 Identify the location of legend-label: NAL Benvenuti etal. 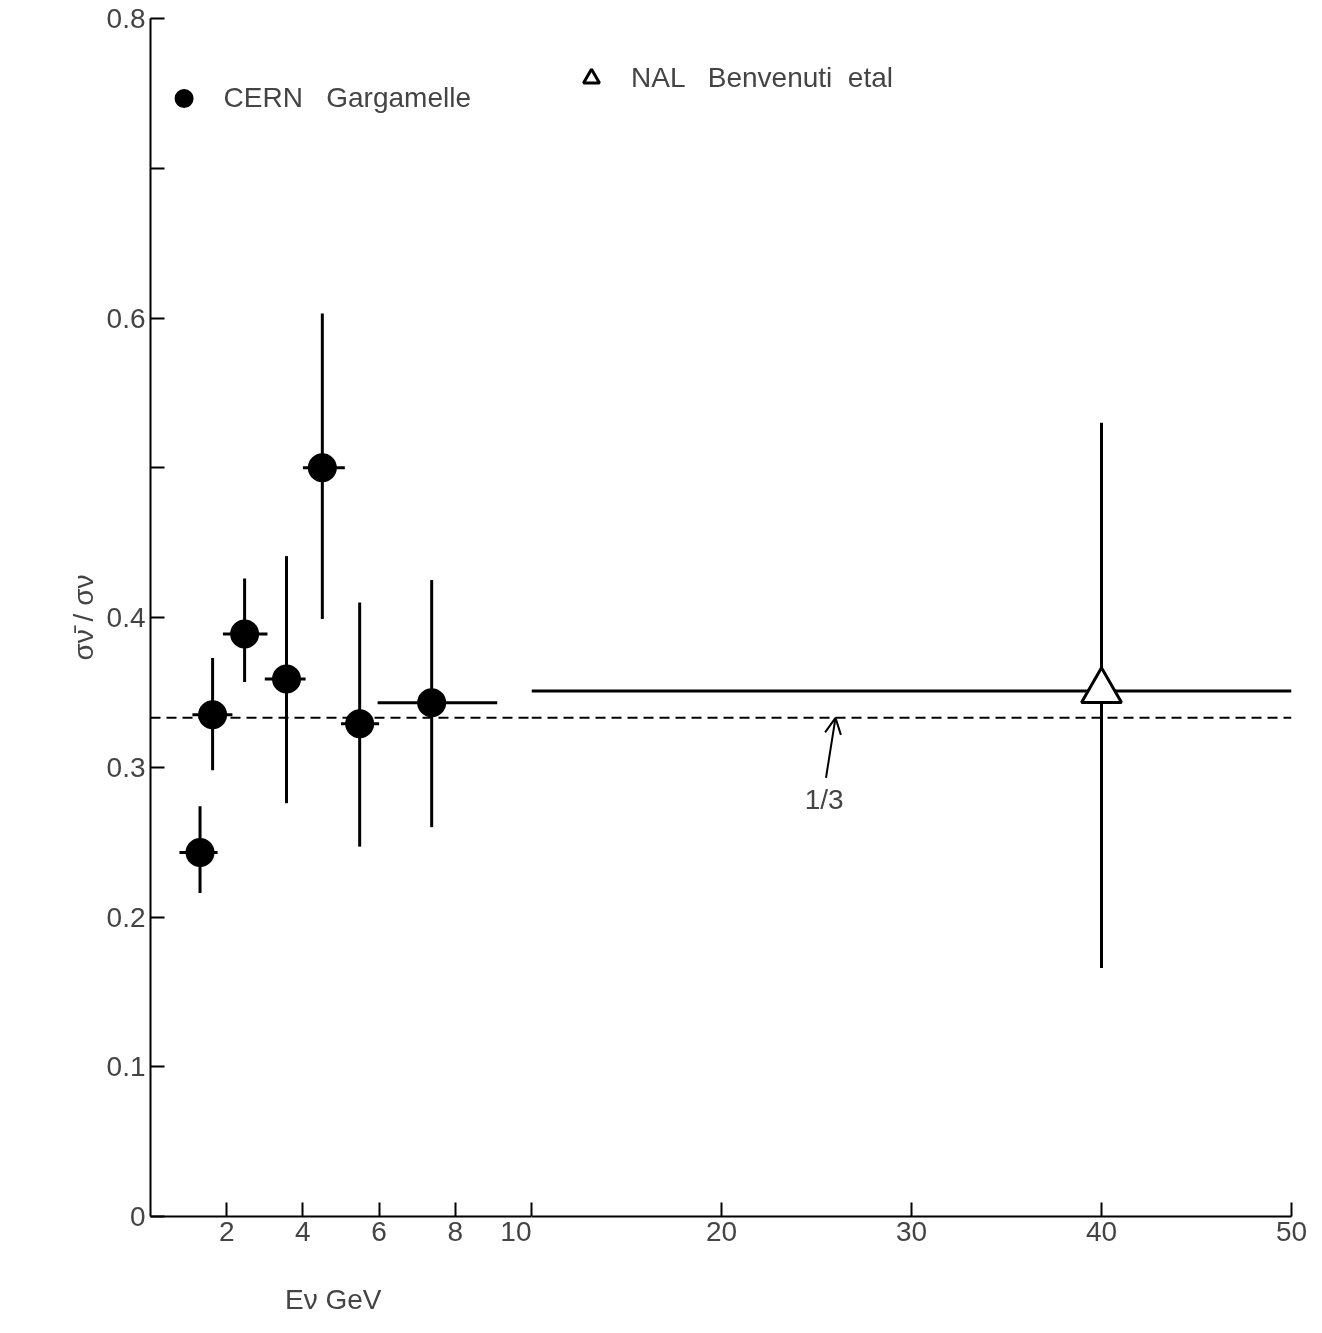
(762, 78).